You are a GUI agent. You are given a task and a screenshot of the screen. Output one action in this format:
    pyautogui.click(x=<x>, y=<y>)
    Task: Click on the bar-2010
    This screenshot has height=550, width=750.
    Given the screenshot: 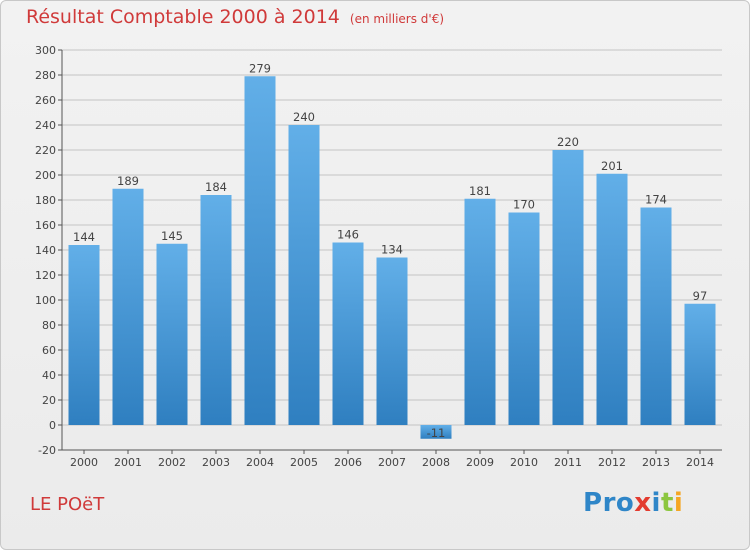 What is the action you would take?
    pyautogui.click(x=524, y=318)
    